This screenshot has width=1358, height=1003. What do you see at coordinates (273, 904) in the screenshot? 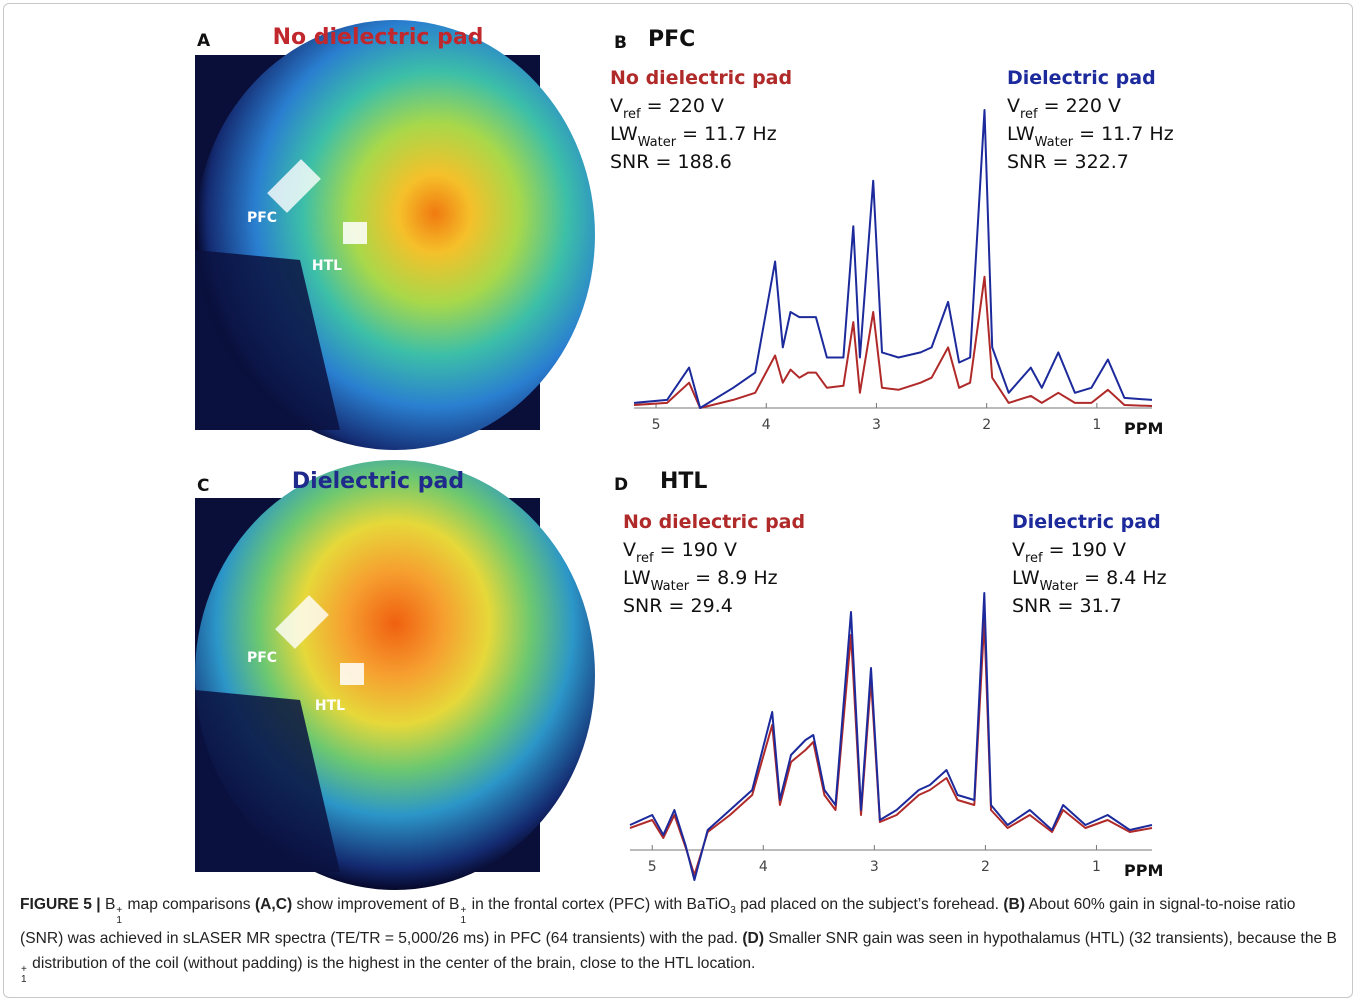
I see `caption-text: (A,C)` at bounding box center [273, 904].